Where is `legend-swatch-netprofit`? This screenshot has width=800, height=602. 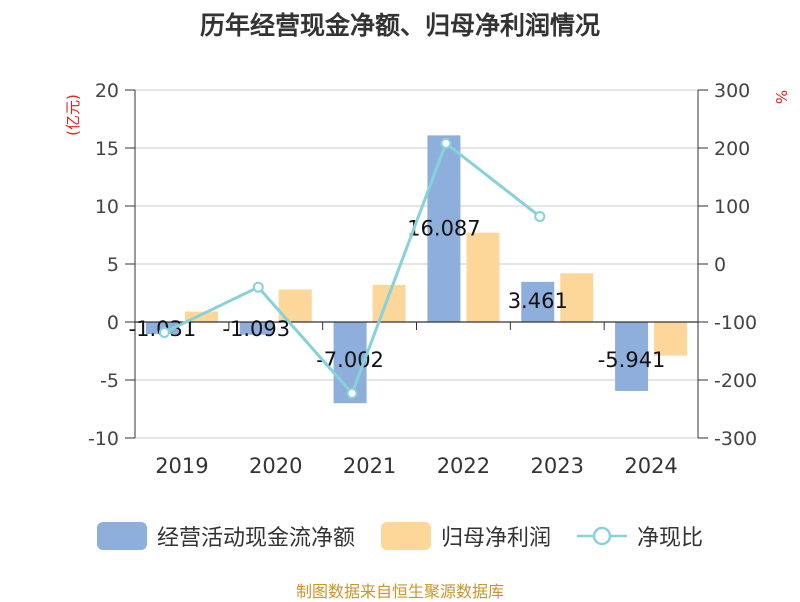 legend-swatch-netprofit is located at coordinates (405, 536).